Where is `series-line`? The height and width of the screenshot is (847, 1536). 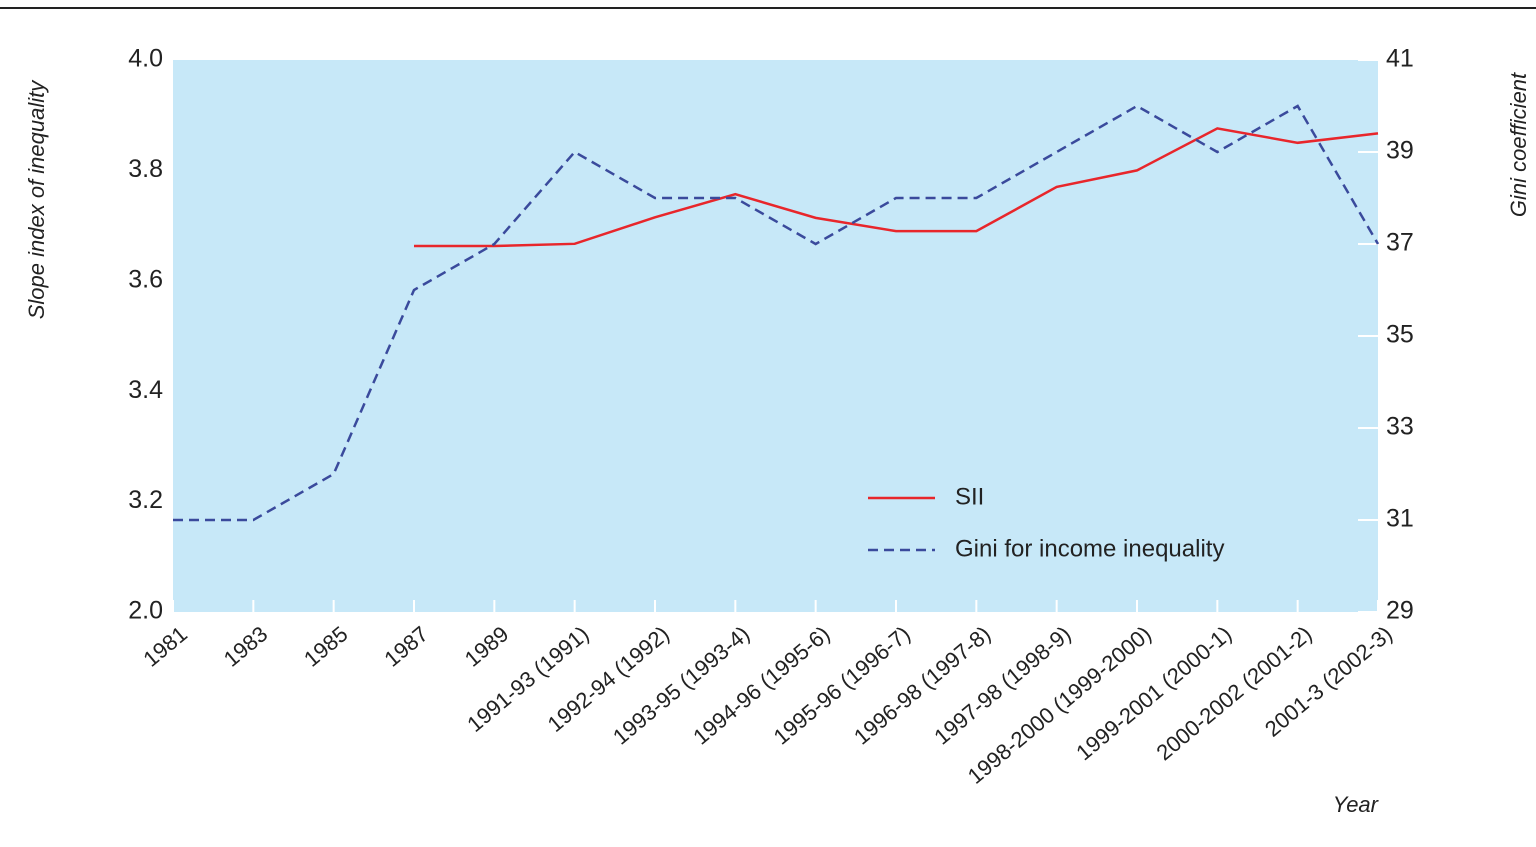 series-line is located at coordinates (896, 187).